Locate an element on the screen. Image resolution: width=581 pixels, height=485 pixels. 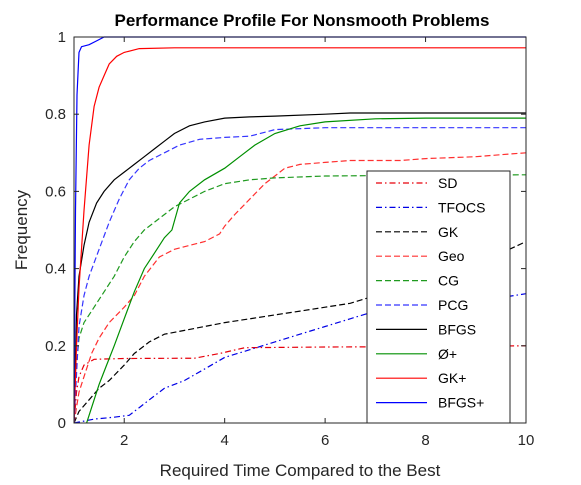
legend-entry: Geo is located at coordinates (451, 256).